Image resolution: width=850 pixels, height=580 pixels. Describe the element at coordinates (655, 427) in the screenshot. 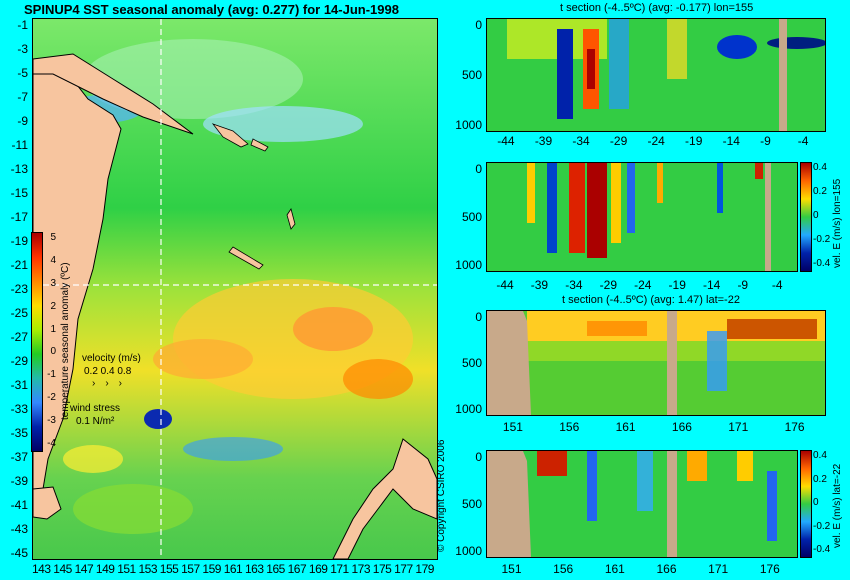

I see `panel3-x-axis: 151 156 161 166 171 176` at that location.